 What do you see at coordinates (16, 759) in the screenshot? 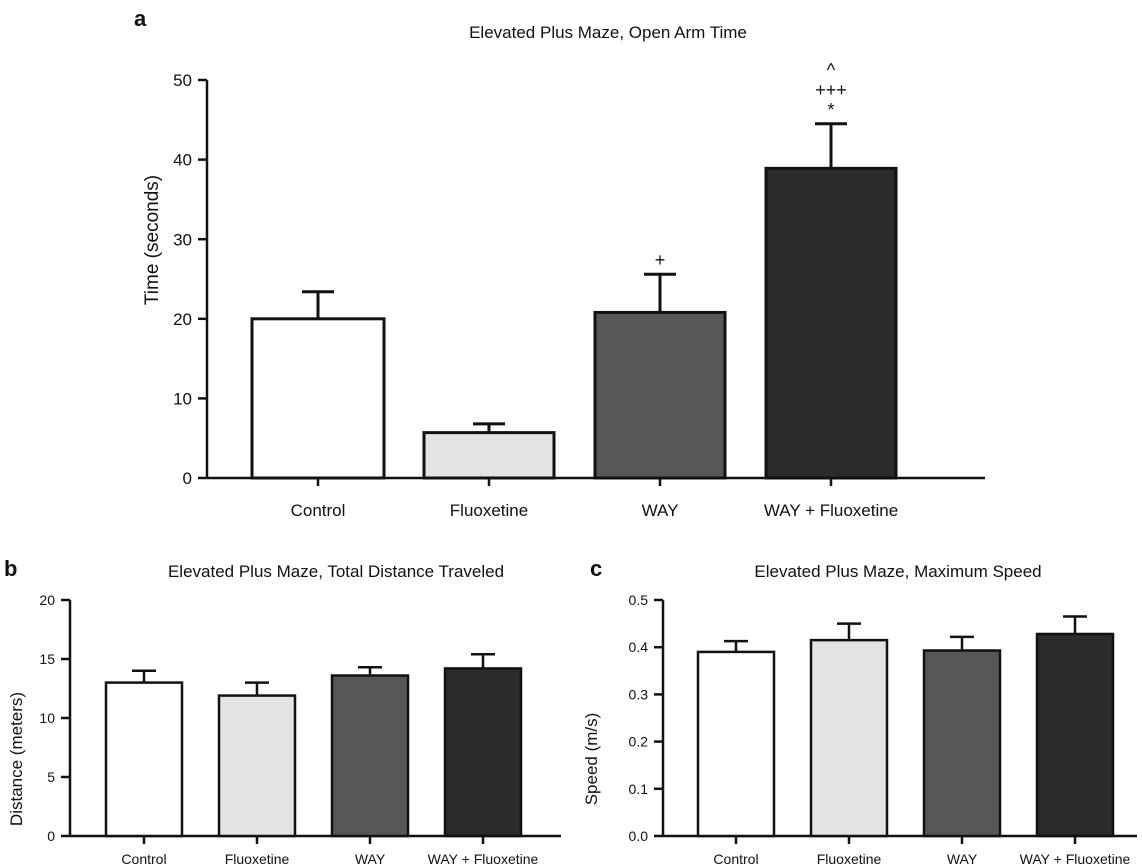
I see `y-axis-label: Distance (meters)` at bounding box center [16, 759].